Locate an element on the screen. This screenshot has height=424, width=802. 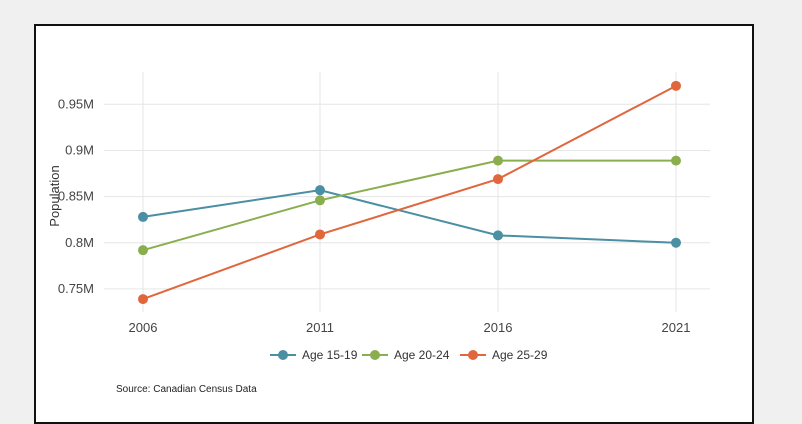
x-tick-label: 2006 is located at coordinates (143, 327).